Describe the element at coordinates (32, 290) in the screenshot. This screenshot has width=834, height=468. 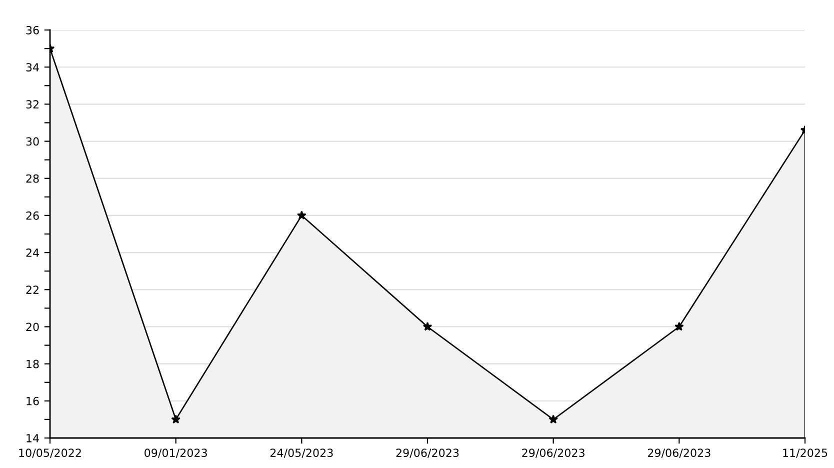
I see `y-tick-label: 22` at that location.